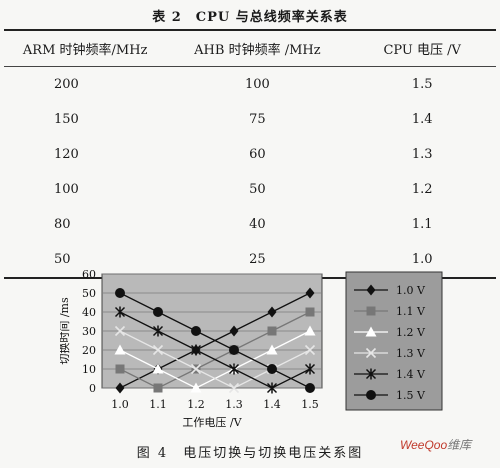  I want to click on legend-label: 1.1 V, so click(411, 311).